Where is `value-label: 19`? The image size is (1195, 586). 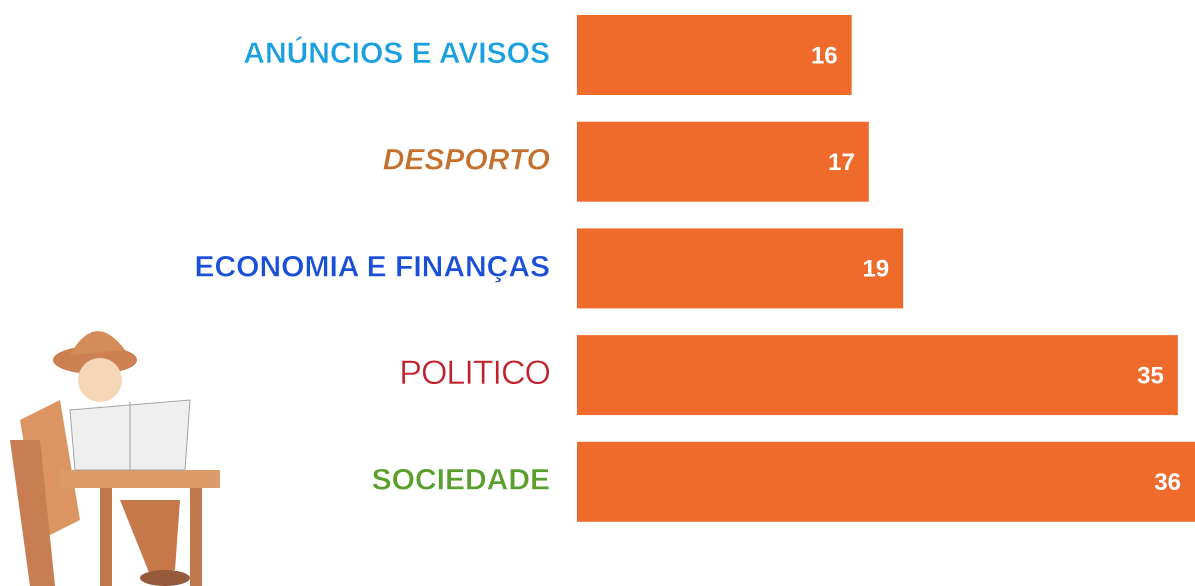
value-label: 19 is located at coordinates (875, 269).